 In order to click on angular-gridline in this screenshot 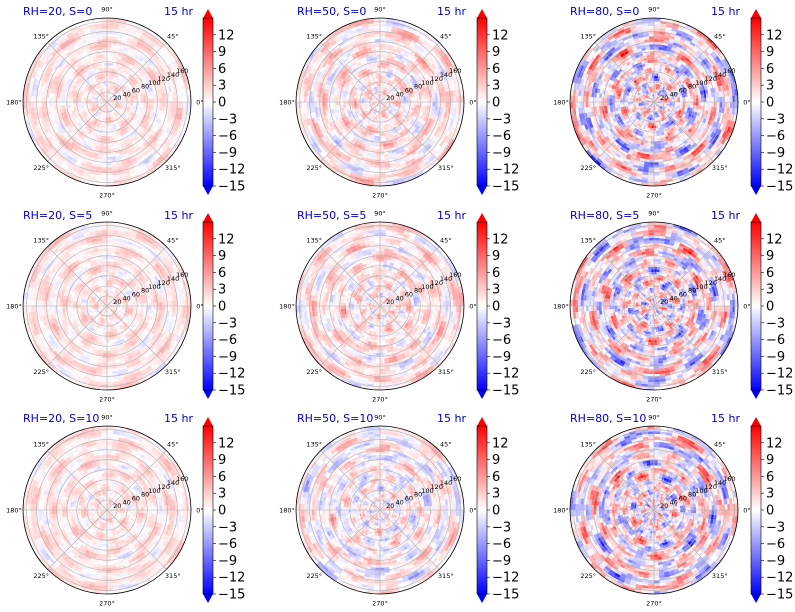, I will do `click(77, 72)`.